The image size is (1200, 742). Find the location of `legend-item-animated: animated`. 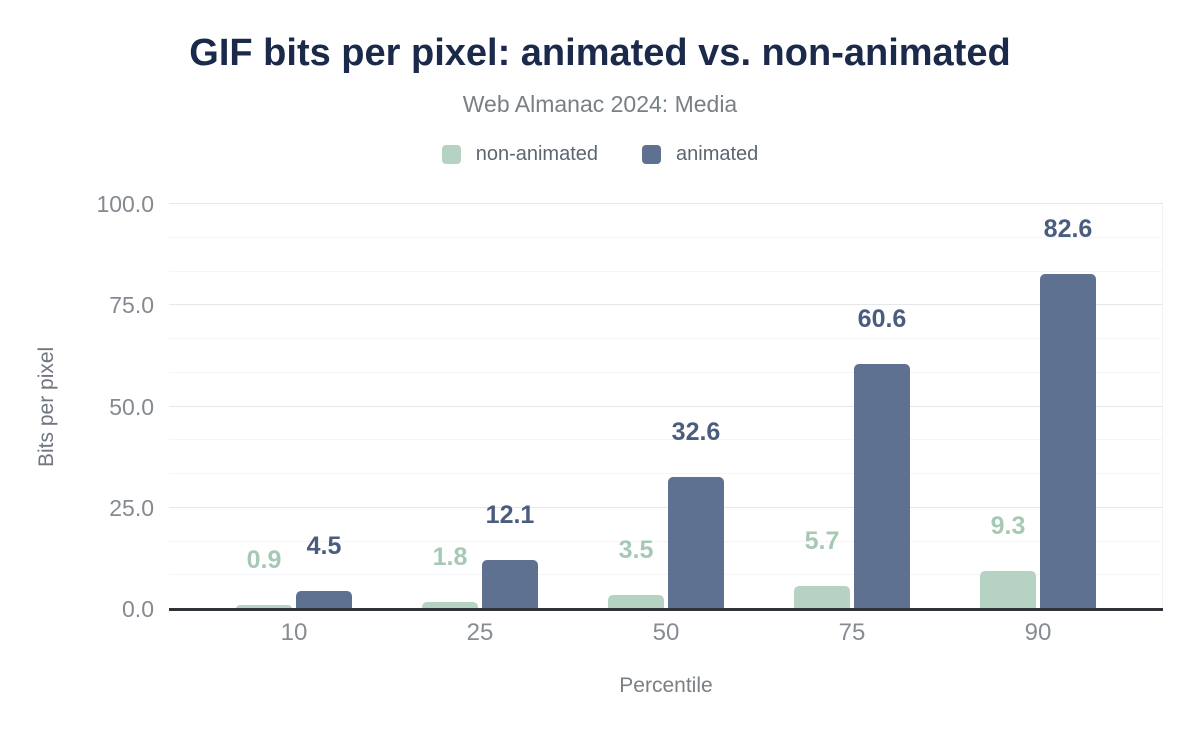

legend-item-animated: animated is located at coordinates (700, 154).